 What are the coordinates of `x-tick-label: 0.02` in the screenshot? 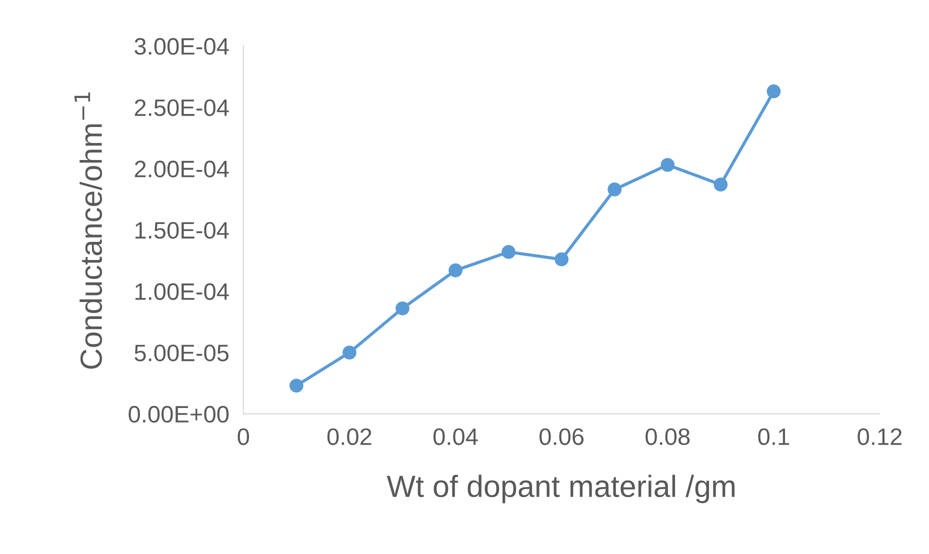 It's located at (349, 437).